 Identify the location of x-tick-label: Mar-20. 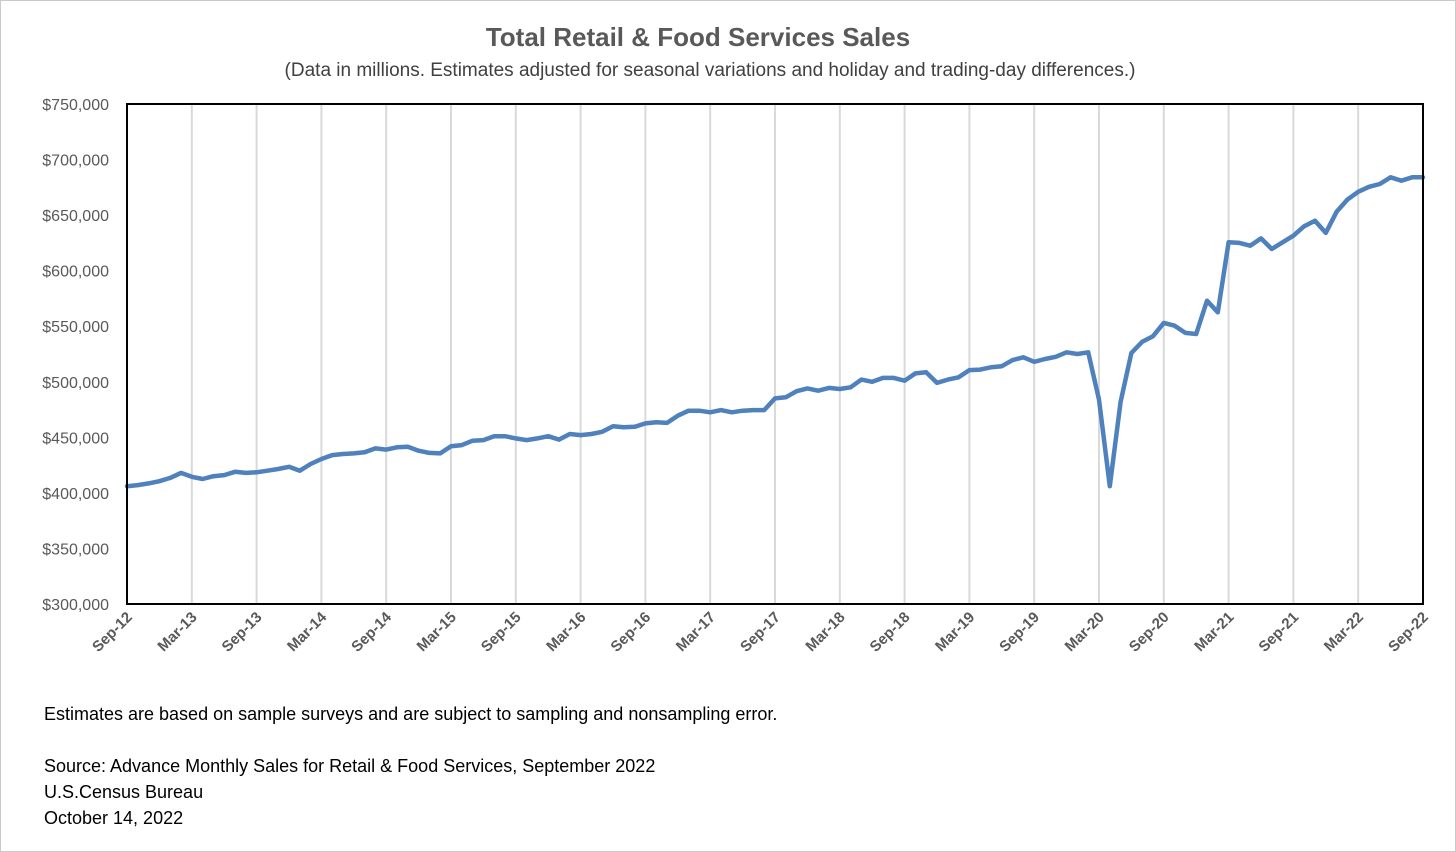
(1085, 632).